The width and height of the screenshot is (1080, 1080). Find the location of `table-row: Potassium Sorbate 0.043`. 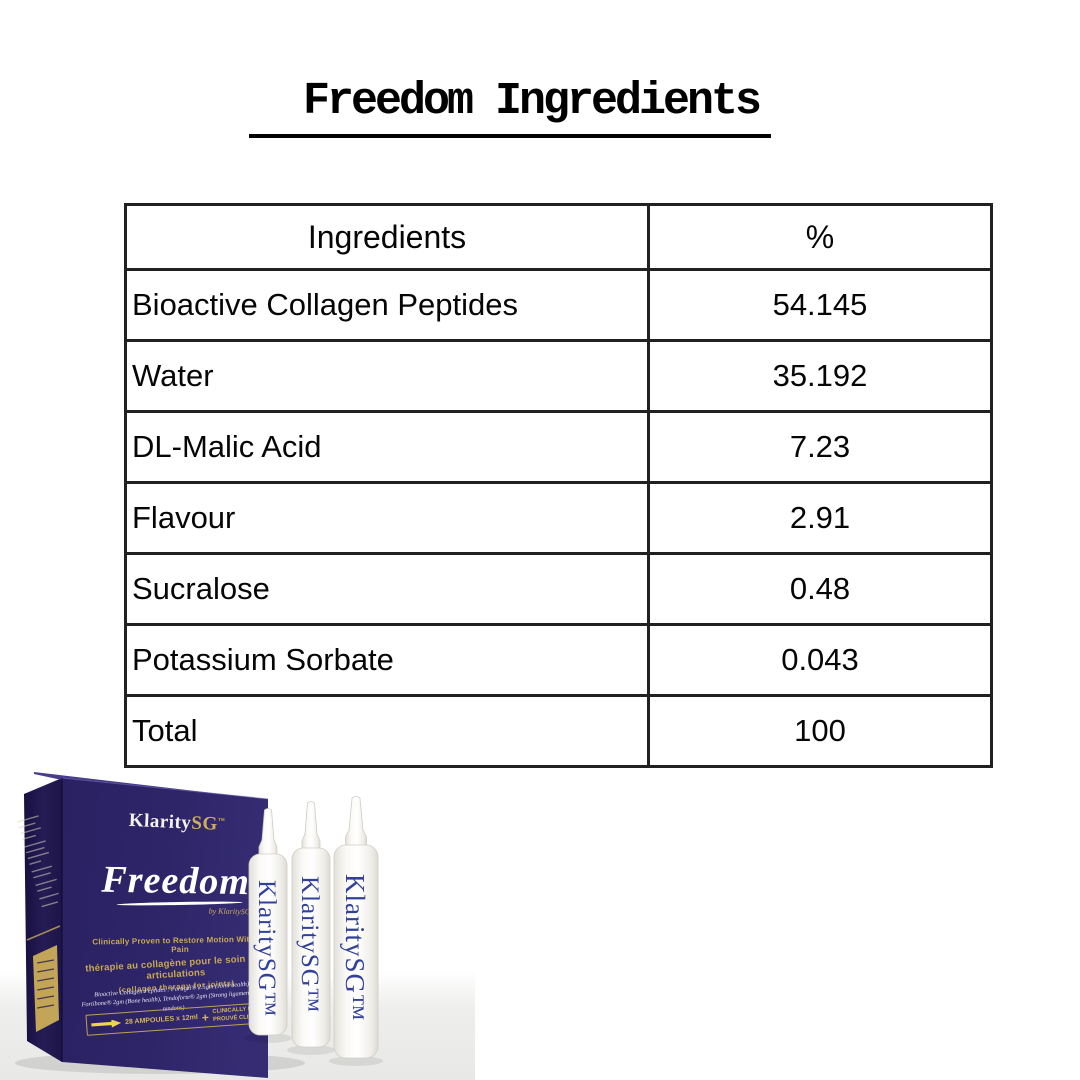

table-row: Potassium Sorbate 0.043 is located at coordinates (558, 660).